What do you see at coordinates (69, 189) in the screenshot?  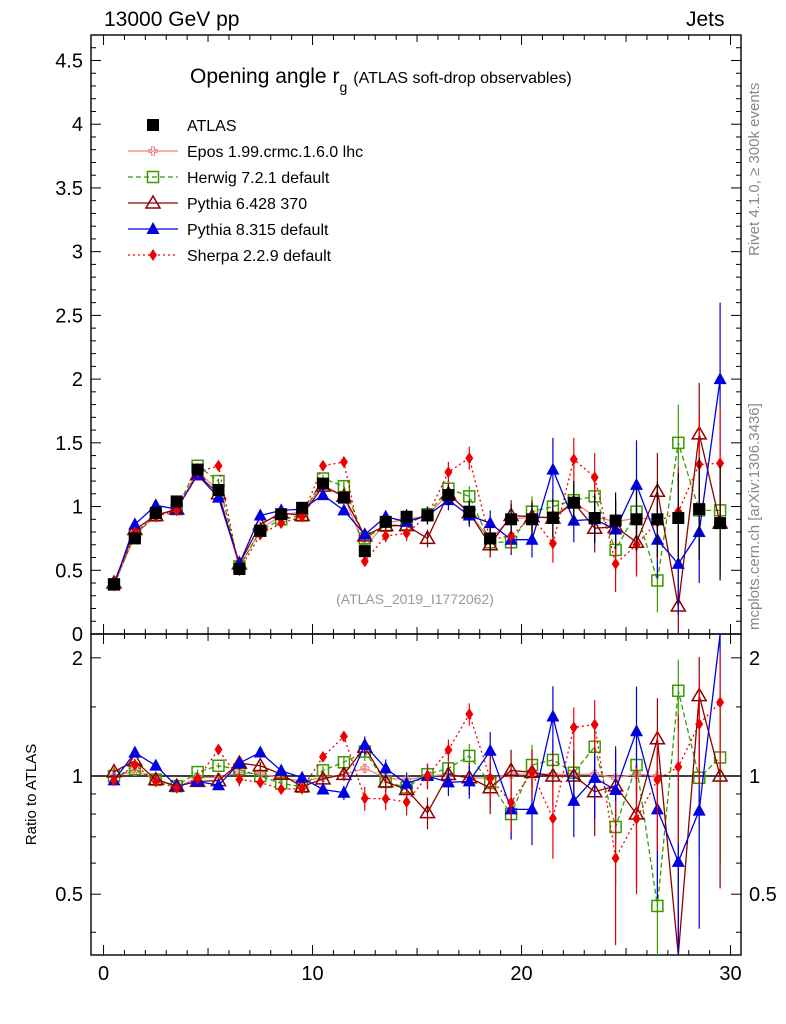 I see `y-tick-label: 3.5` at bounding box center [69, 189].